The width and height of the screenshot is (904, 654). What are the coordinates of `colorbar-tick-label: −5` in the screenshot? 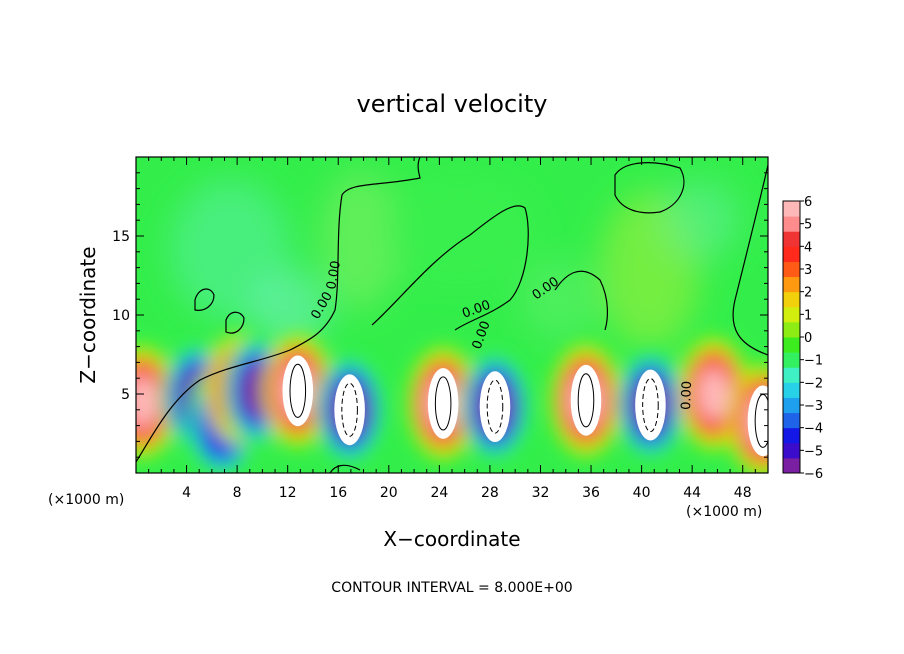 It's located at (813, 451).